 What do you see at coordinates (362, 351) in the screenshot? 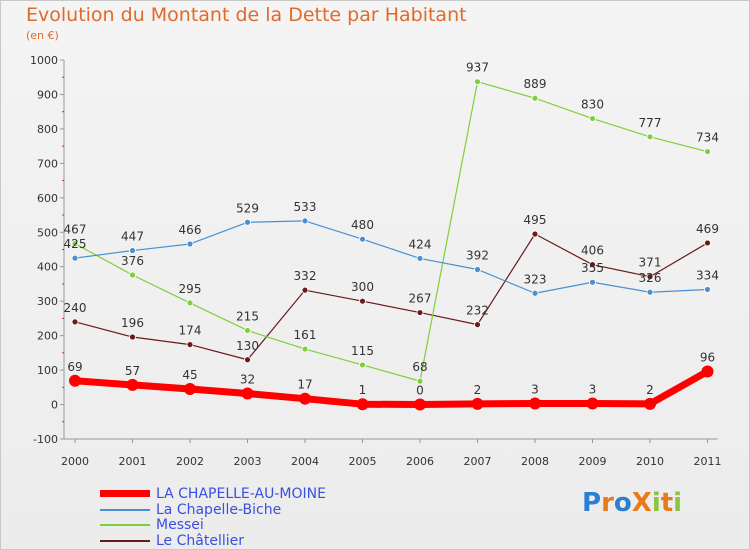
I see `data-label: 115` at bounding box center [362, 351].